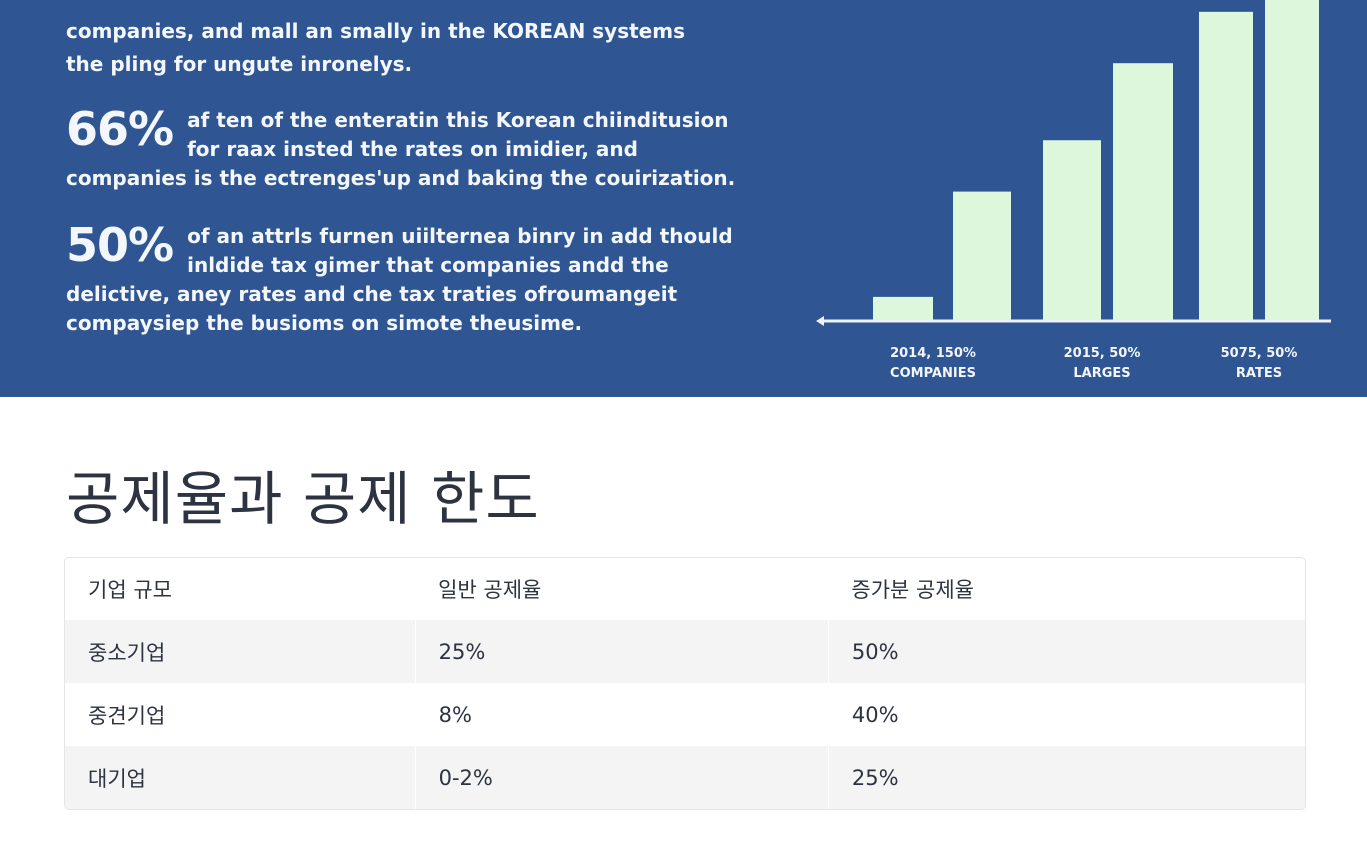  Describe the element at coordinates (1259, 353) in the screenshot. I see `x-tick-label: 5075, 50%` at that location.